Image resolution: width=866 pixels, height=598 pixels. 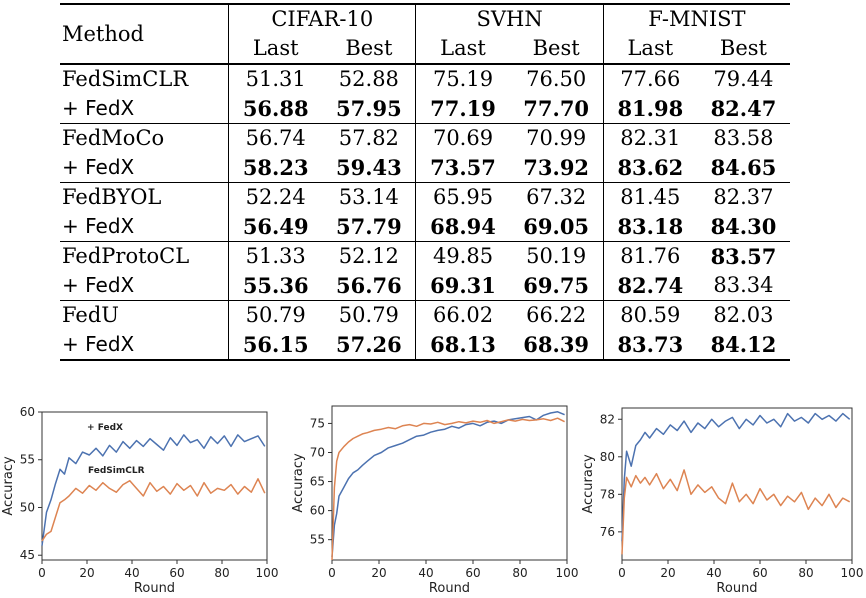 What do you see at coordinates (317, 423) in the screenshot?
I see `y-tick-label: 75` at bounding box center [317, 423].